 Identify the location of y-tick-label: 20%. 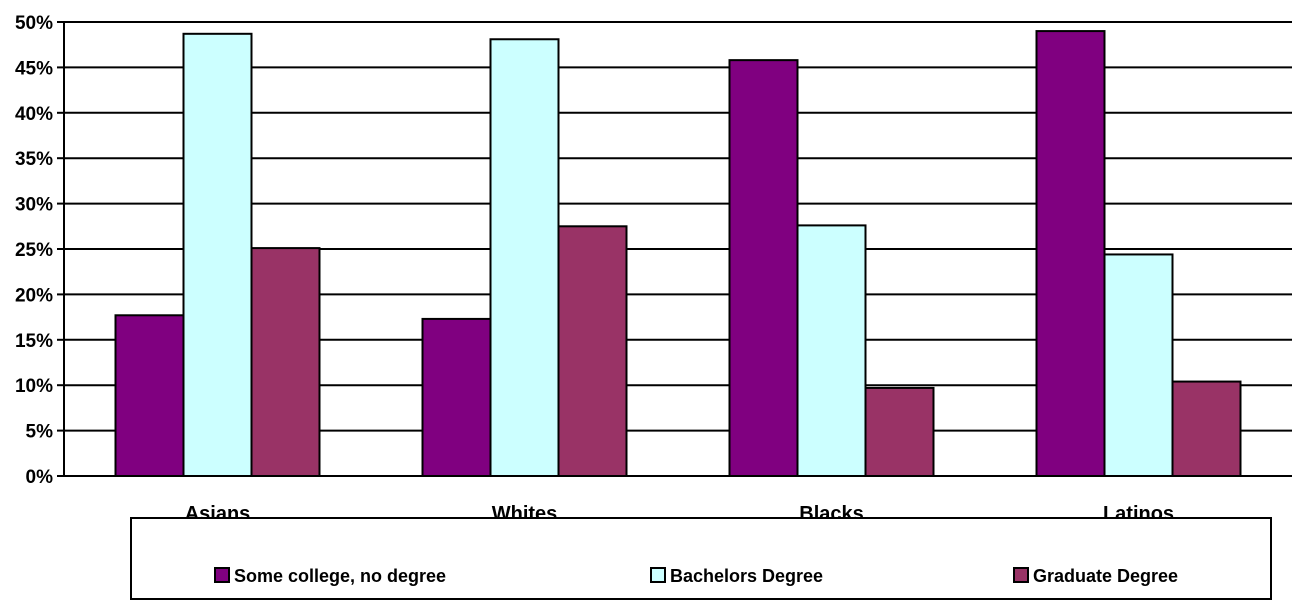
(34, 295).